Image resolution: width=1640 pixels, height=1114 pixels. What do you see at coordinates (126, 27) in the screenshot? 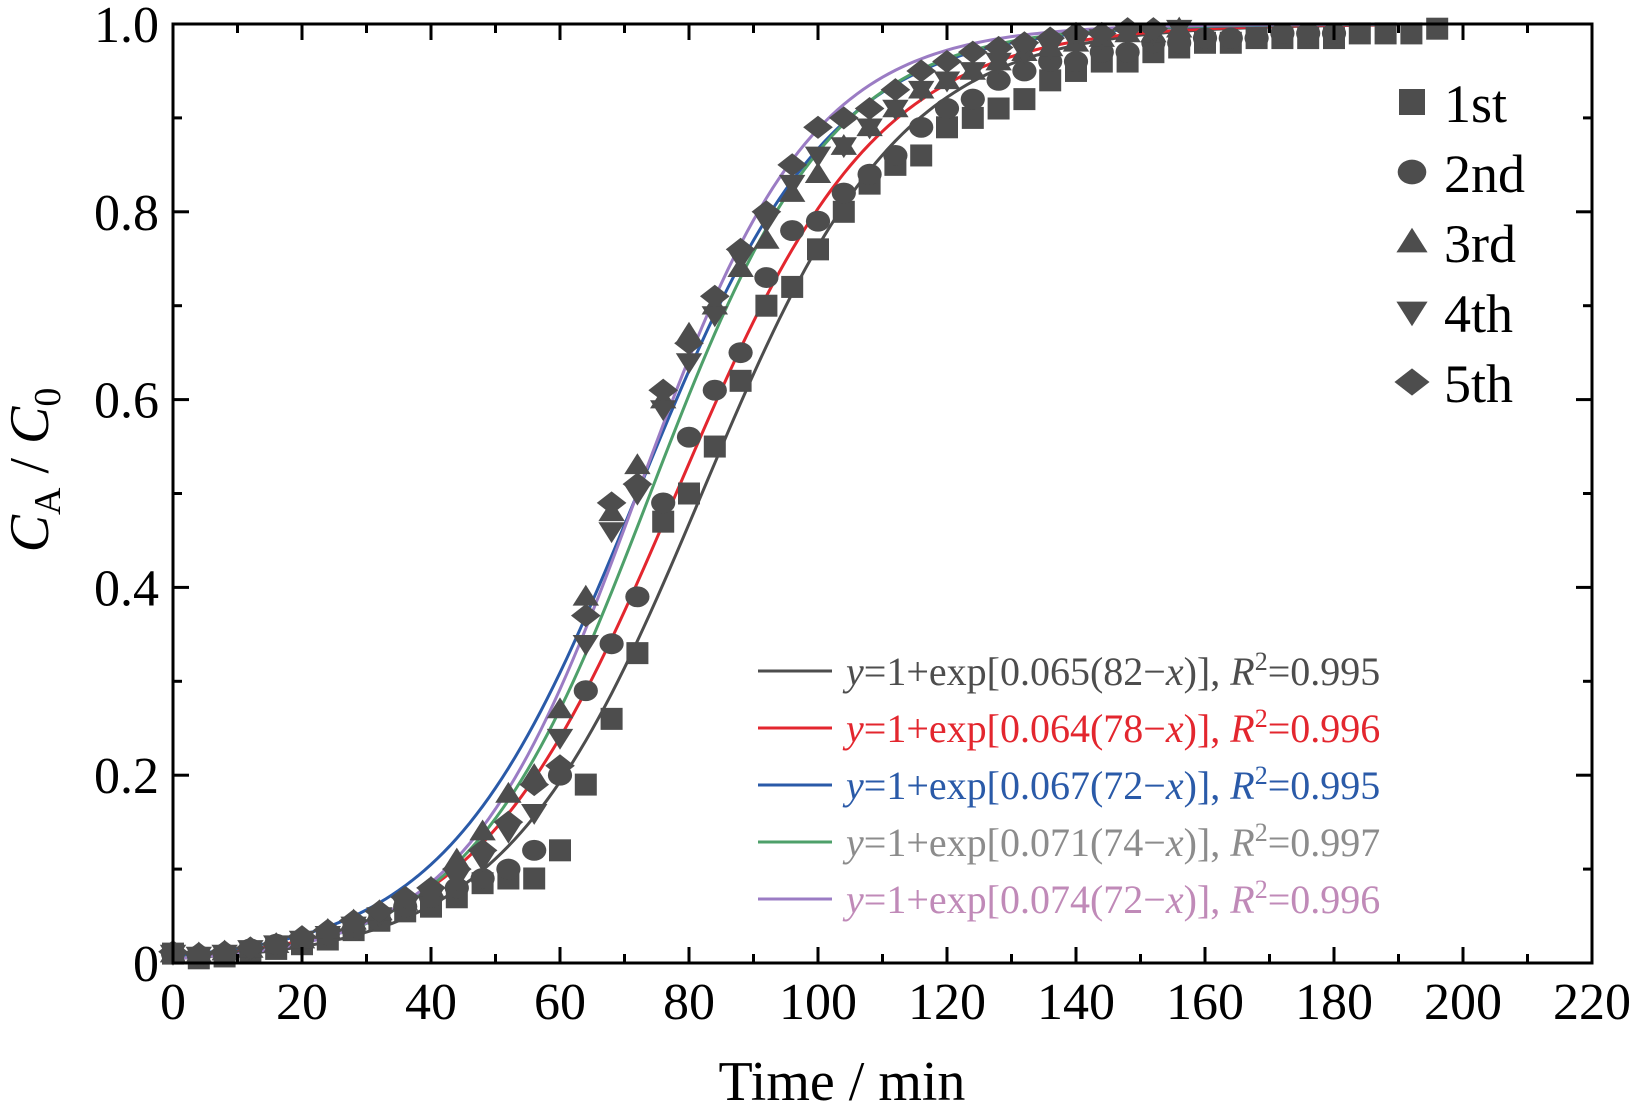
I see `y-tick-label: 1.0` at bounding box center [126, 27].